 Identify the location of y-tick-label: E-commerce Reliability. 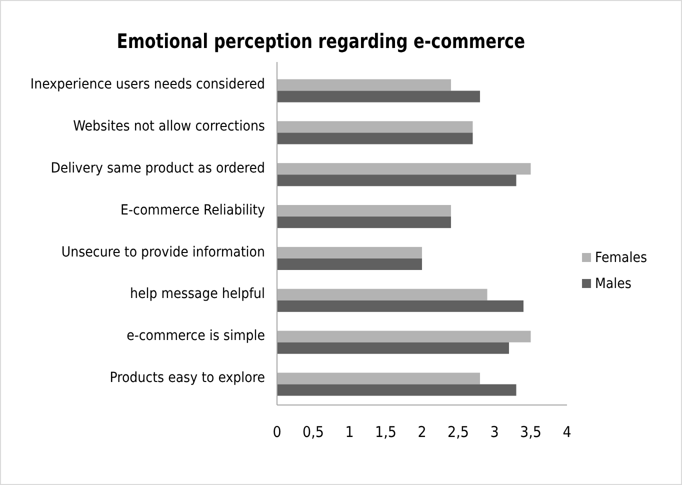
(193, 210).